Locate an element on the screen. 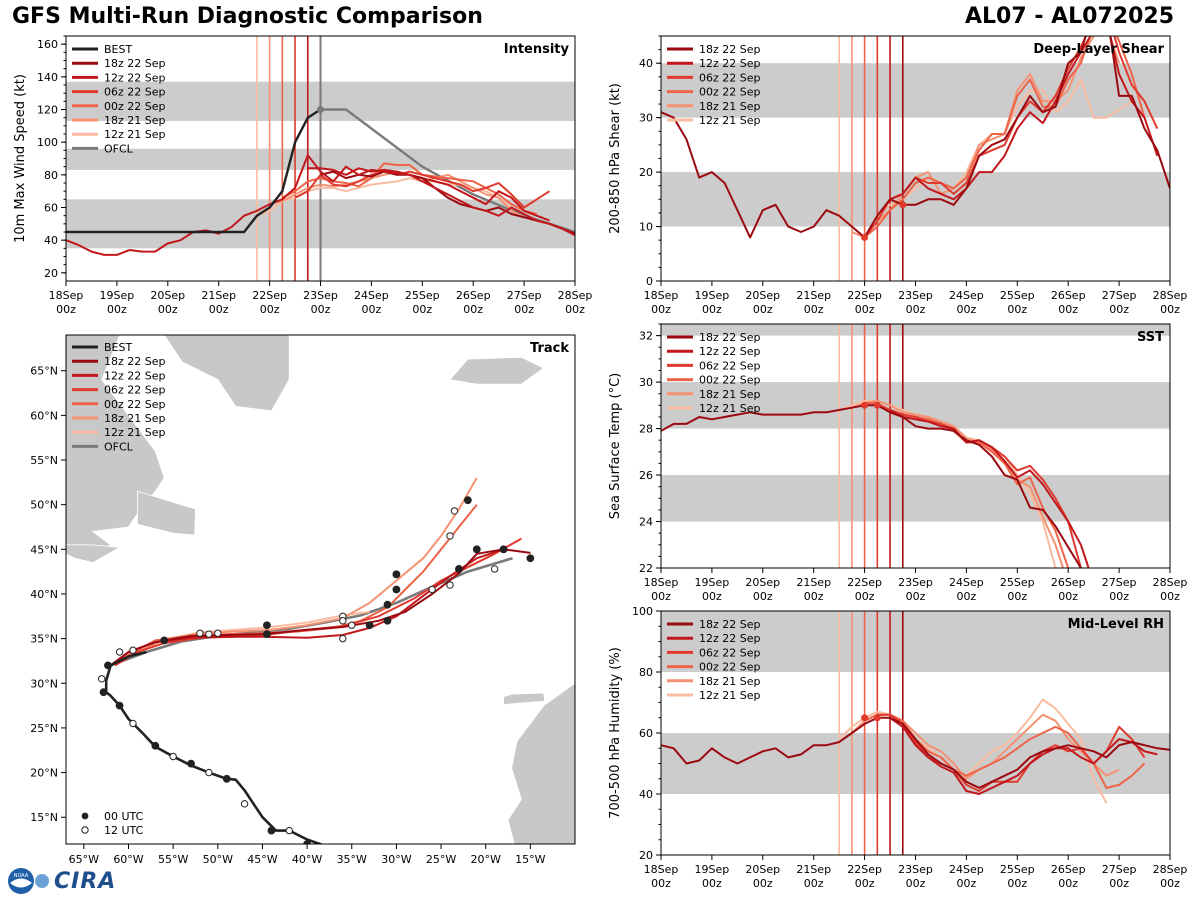 This screenshot has width=1200, height=900. y-axis-label: 10m Max Wind Speed (kt) is located at coordinates (20, 158).